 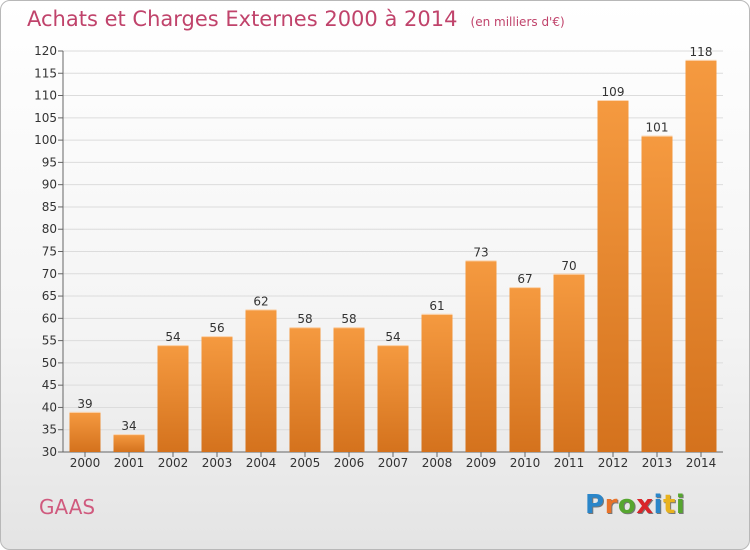 I want to click on y-tick-label: 70, so click(x=49, y=274).